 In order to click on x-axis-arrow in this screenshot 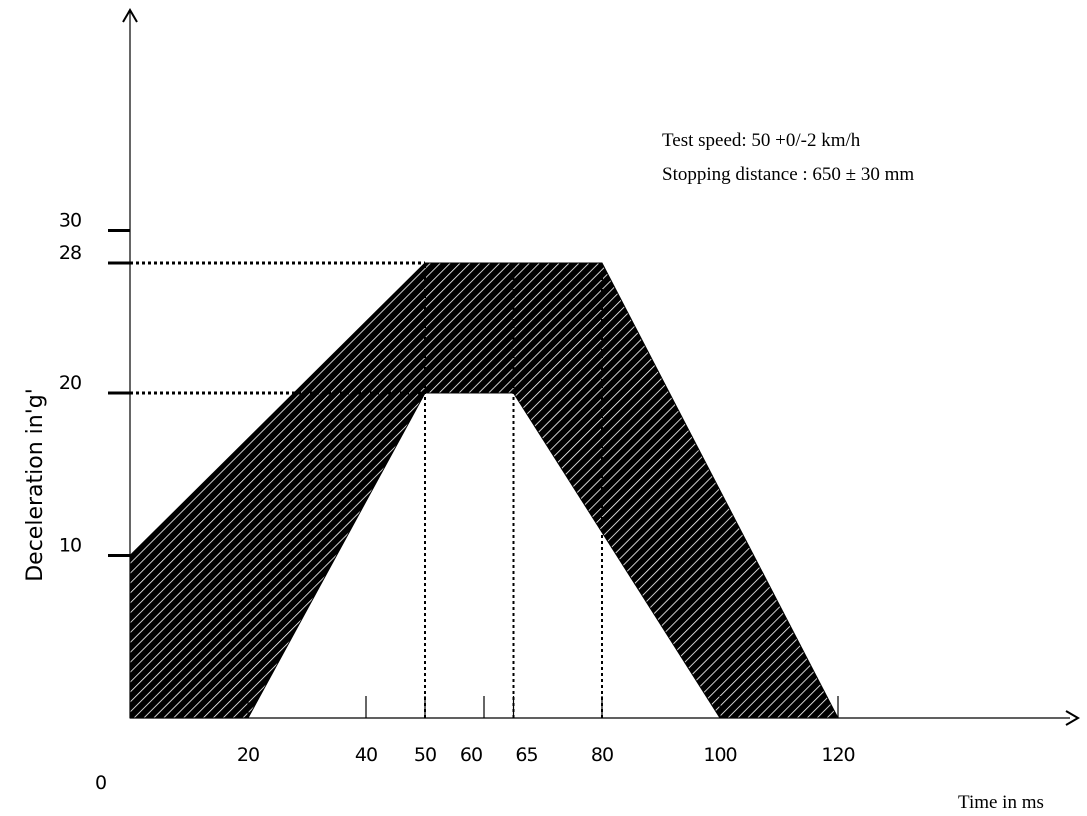, I will do `click(1072, 718)`.